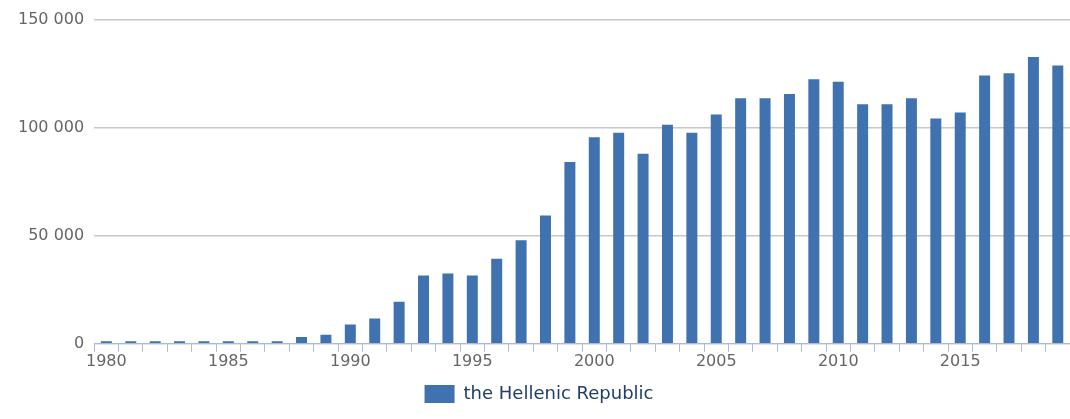 This screenshot has height=419, width=1070. Describe the element at coordinates (960, 360) in the screenshot. I see `x-tick-label: 2015` at that location.